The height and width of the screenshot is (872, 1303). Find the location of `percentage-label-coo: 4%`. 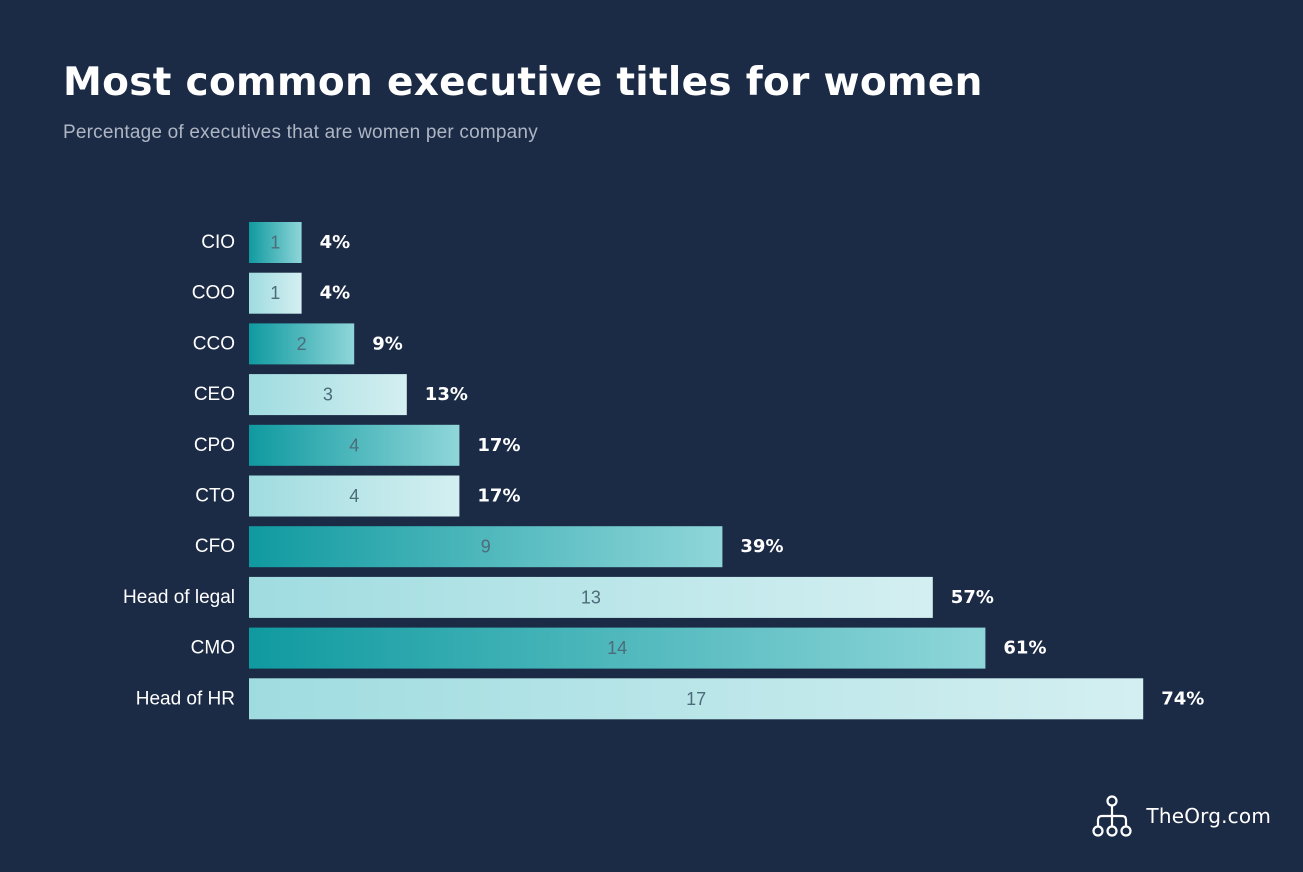

percentage-label-coo: 4% is located at coordinates (335, 293).